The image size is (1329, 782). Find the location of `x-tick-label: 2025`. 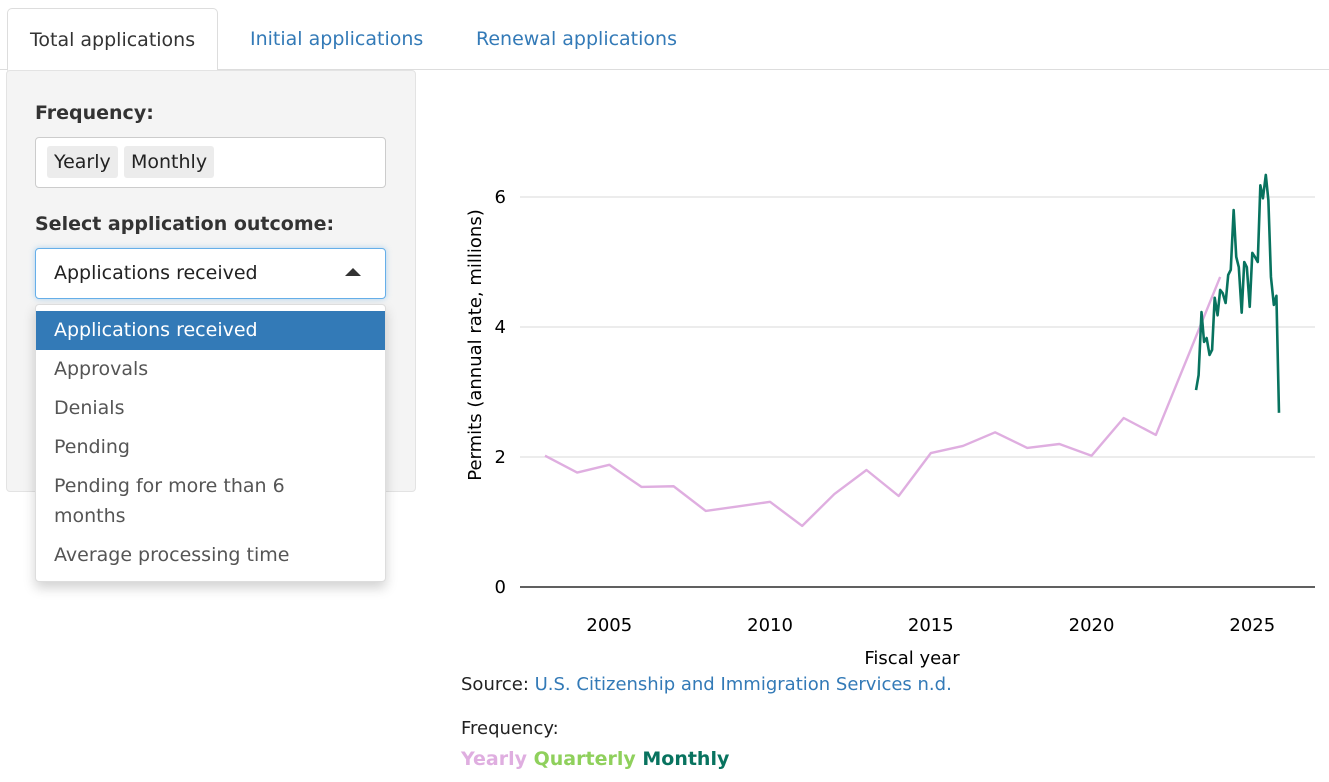

x-tick-label: 2025 is located at coordinates (1252, 625).